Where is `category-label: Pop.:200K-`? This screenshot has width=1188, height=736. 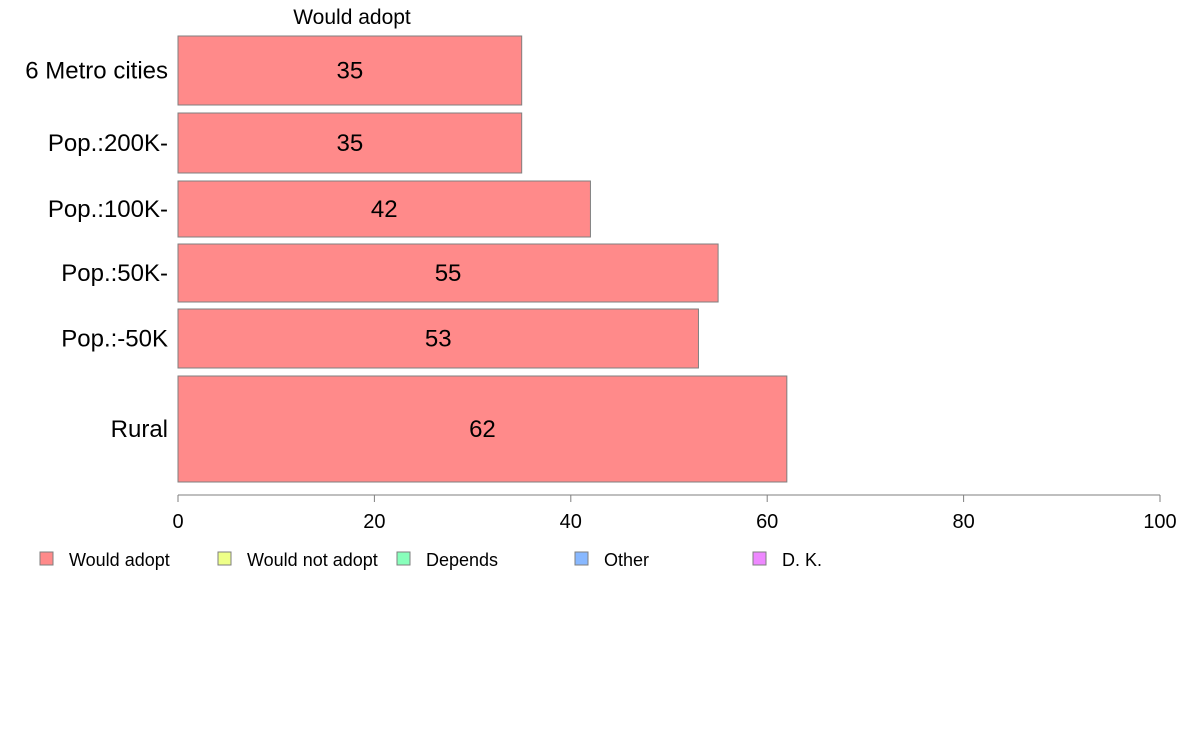
category-label: Pop.:200K- is located at coordinates (108, 143).